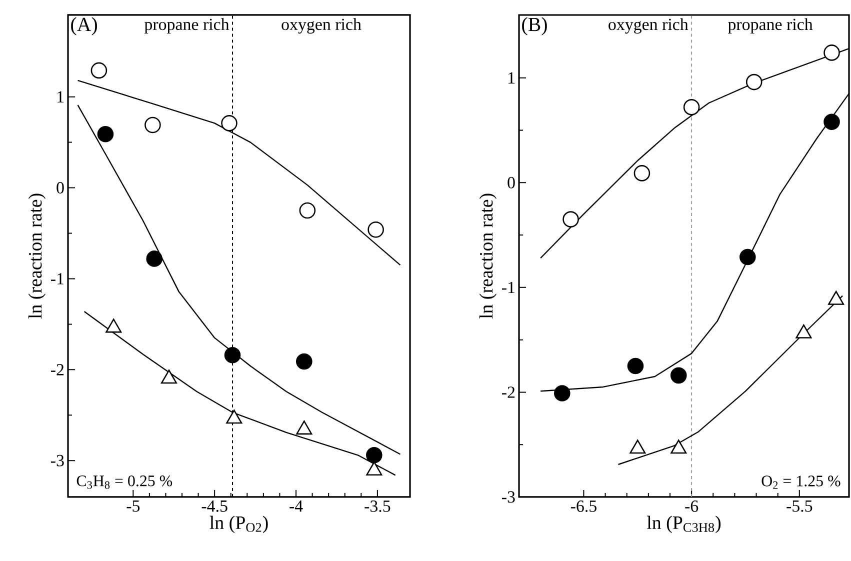  Describe the element at coordinates (133, 506) in the screenshot. I see `x-tick-label: -5` at that location.